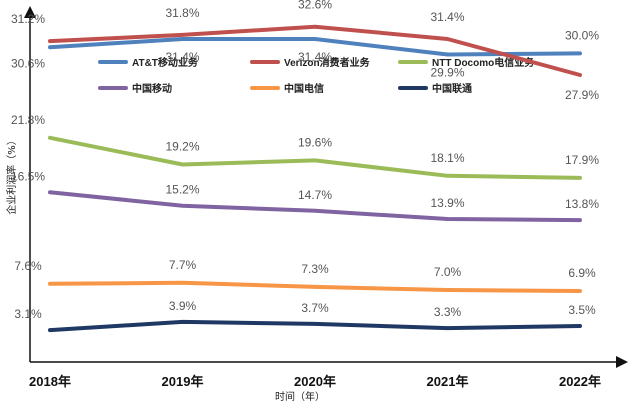 The width and height of the screenshot is (632, 409). What do you see at coordinates (315, 269) in the screenshot?
I see `data-label: 7.3%` at bounding box center [315, 269].